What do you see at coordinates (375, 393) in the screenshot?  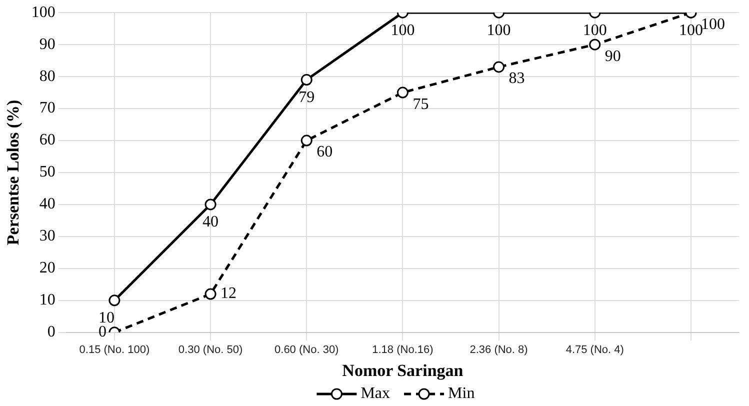 I see `legend-label: Max` at bounding box center [375, 393].